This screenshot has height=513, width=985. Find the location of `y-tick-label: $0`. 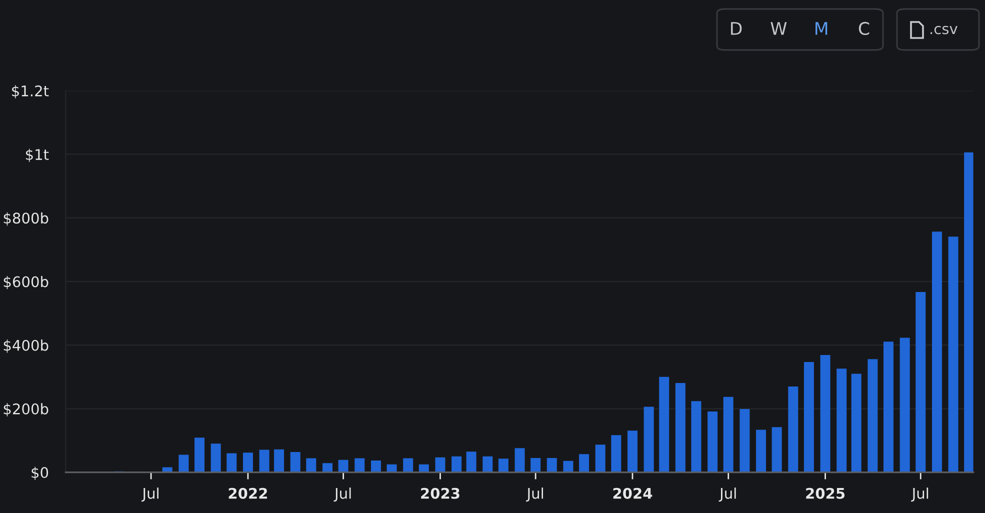

y-tick-label: $0 is located at coordinates (40, 473).